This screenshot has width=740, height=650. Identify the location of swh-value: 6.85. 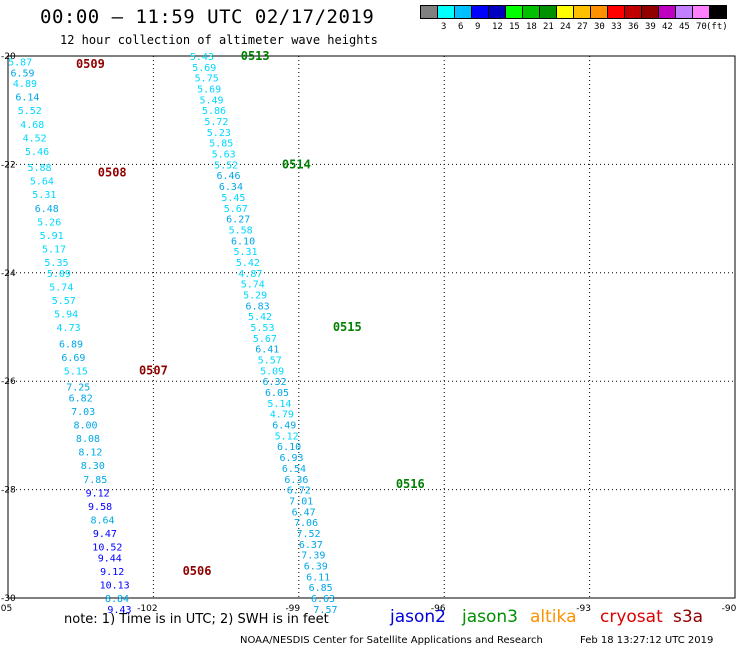
(321, 588).